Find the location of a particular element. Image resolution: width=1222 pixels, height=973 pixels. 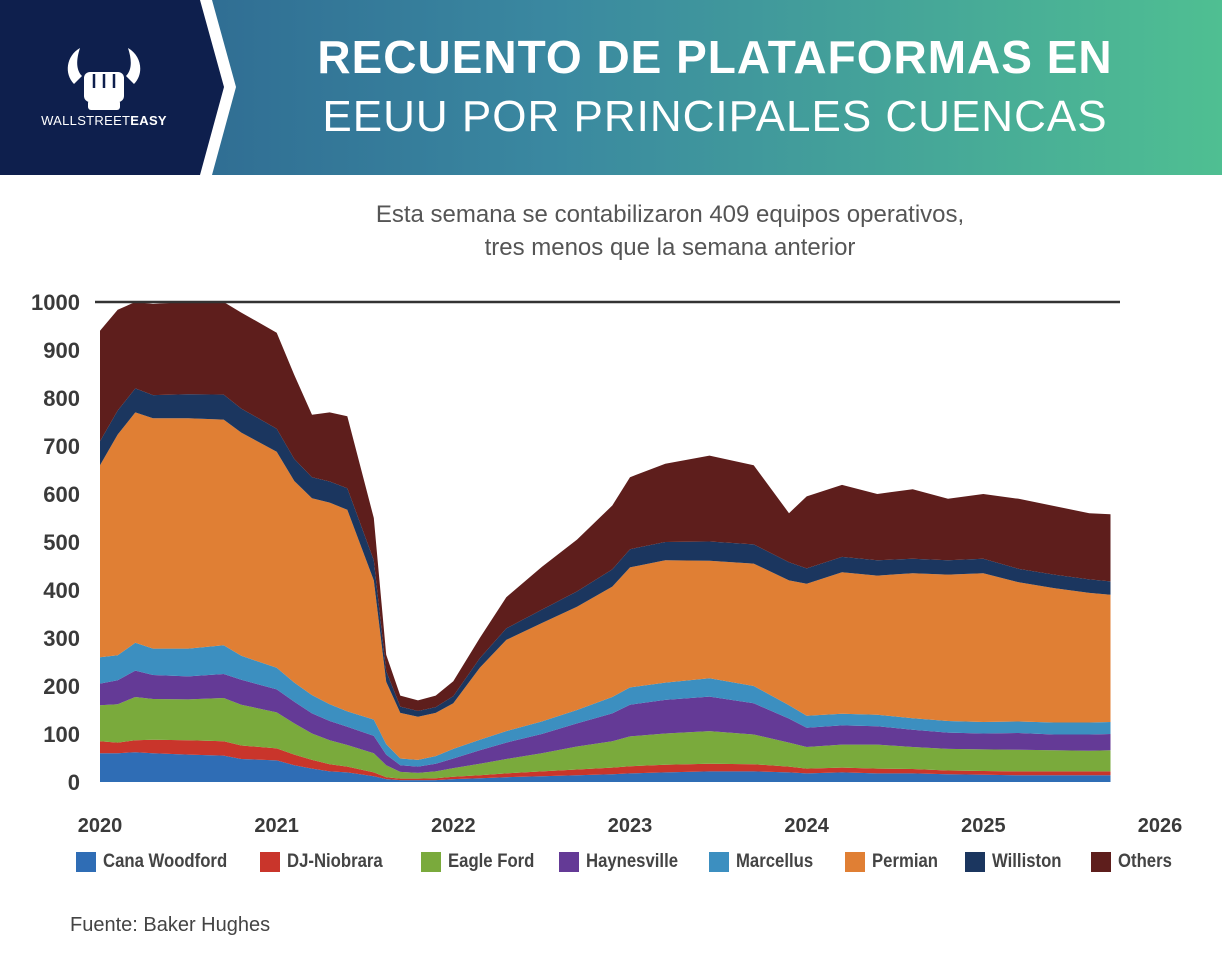

legend-label: Williston is located at coordinates (1027, 861).